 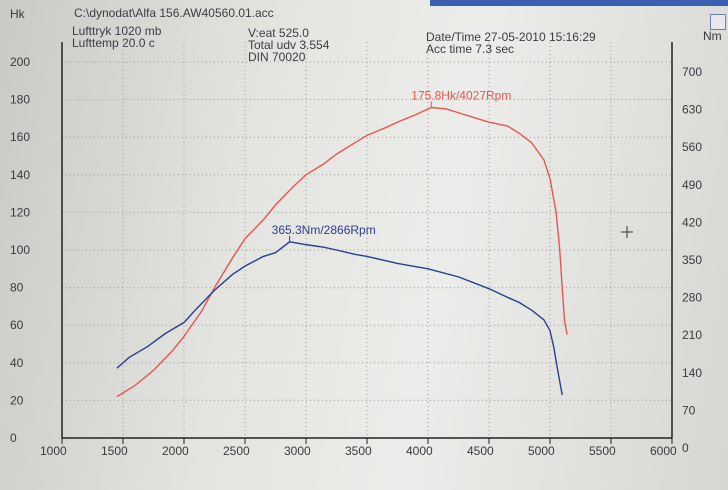 What do you see at coordinates (689, 410) in the screenshot?
I see `y-right-tick-label: 70` at bounding box center [689, 410].